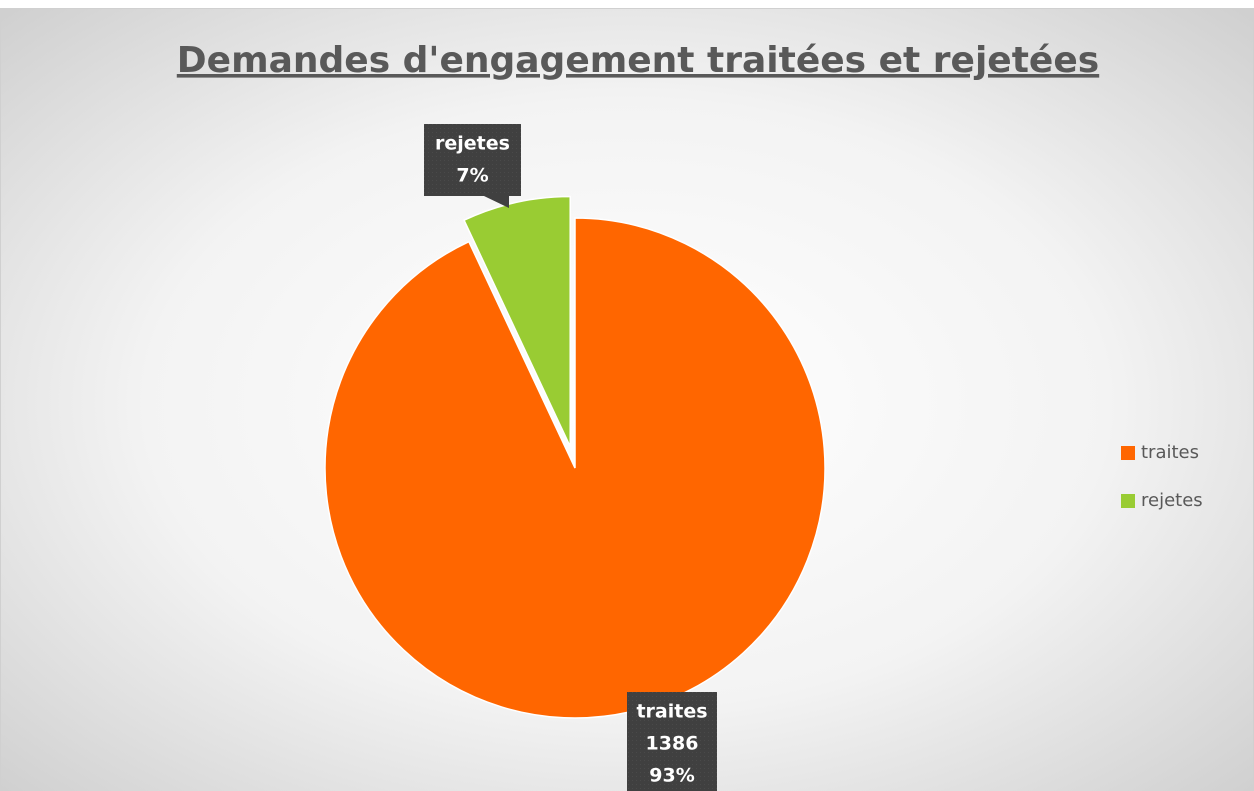  I want to click on data-label: rejetes, so click(472, 144).